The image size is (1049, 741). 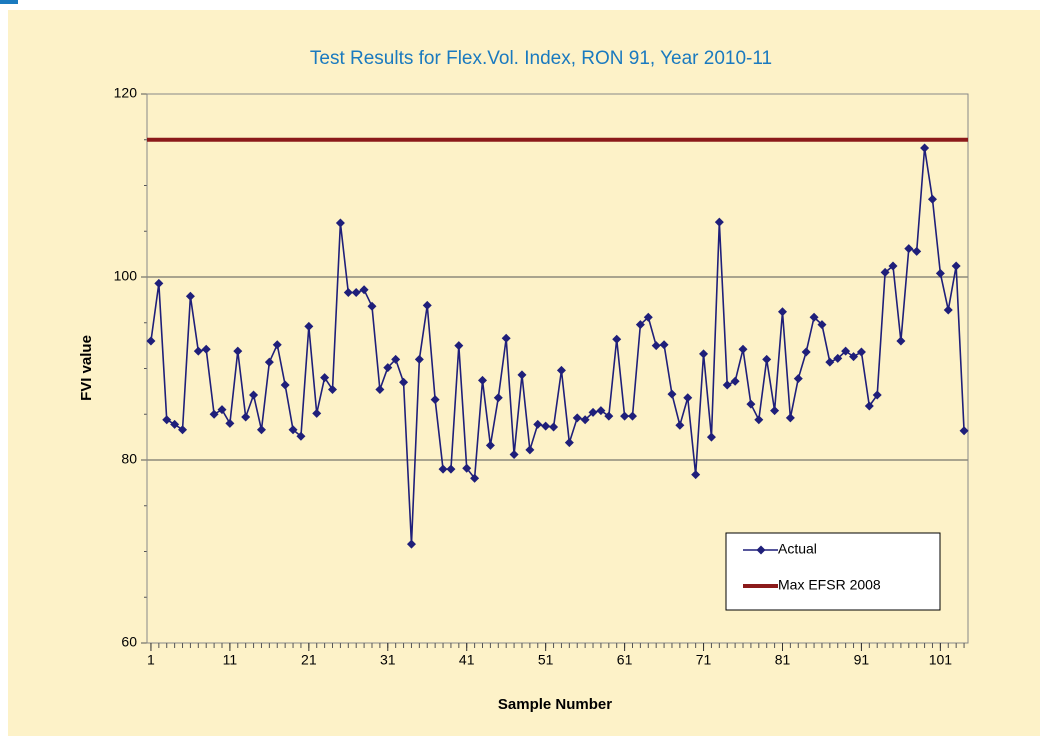 What do you see at coordinates (126, 276) in the screenshot?
I see `y-tick-label: 100` at bounding box center [126, 276].